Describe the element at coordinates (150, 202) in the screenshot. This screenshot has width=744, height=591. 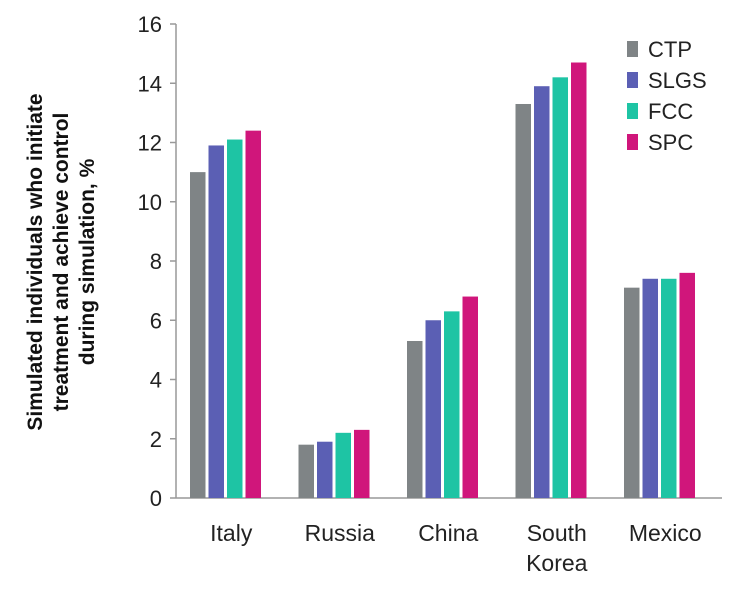
I see `y-tick-label: 10` at that location.